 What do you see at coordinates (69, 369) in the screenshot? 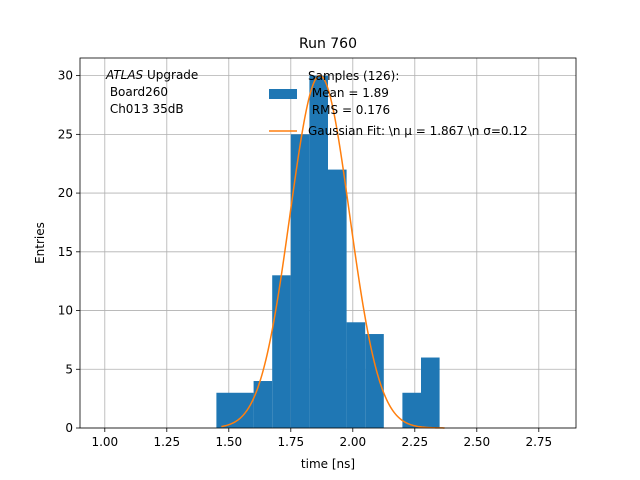
I see `y-tick-label: 5` at bounding box center [69, 369].